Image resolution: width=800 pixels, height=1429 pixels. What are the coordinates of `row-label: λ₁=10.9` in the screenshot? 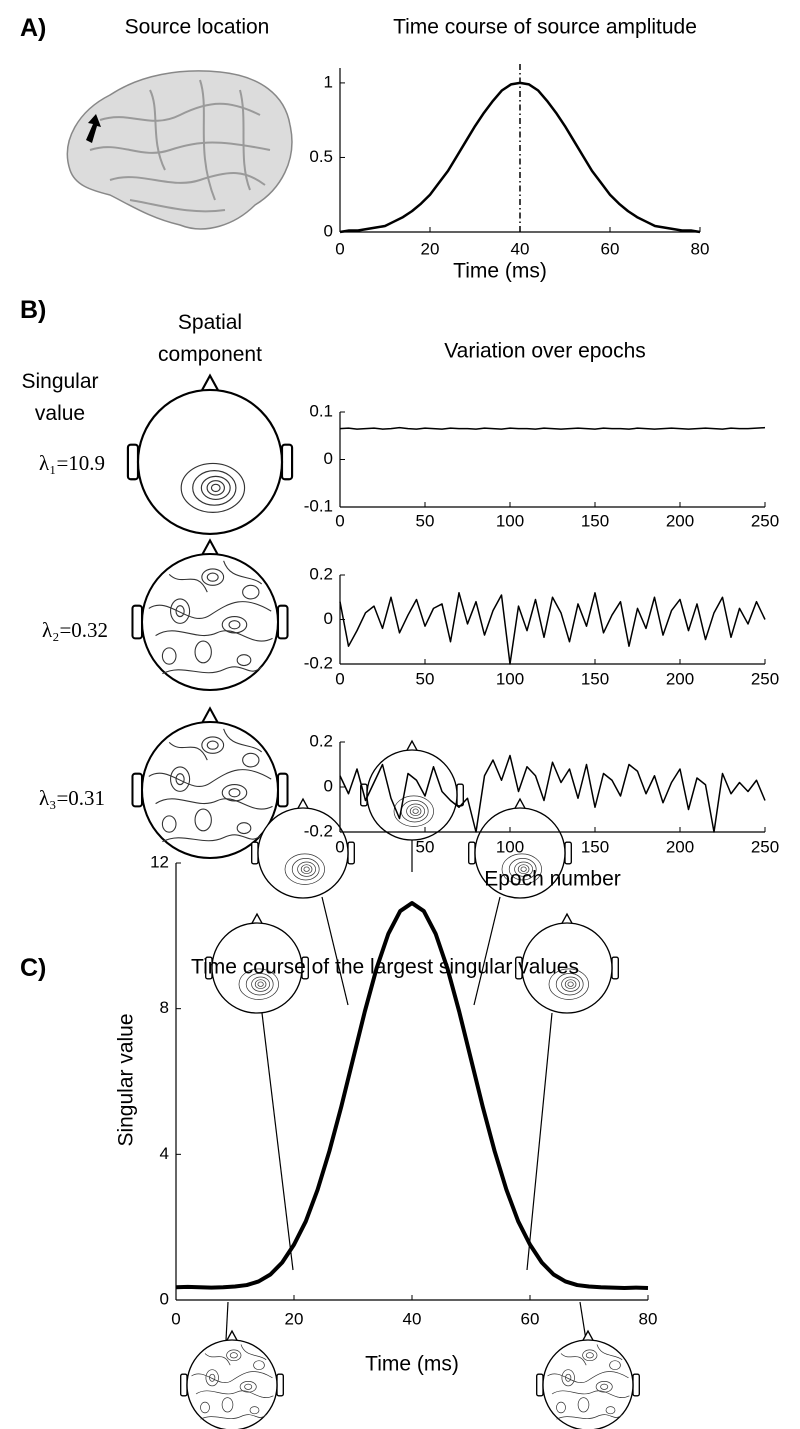 It's located at (72, 463).